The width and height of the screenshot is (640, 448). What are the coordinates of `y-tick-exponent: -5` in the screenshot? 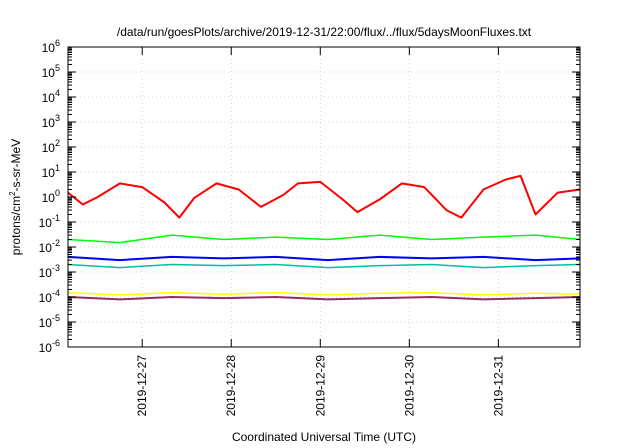 It's located at (56, 318).